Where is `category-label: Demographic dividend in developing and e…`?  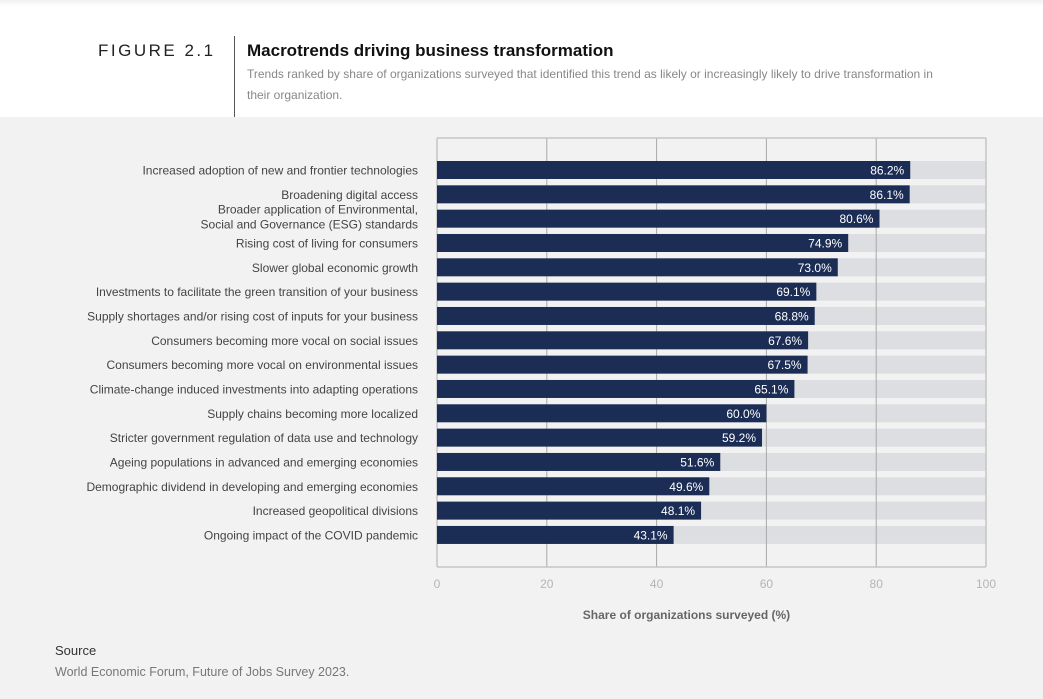 category-label: Demographic dividend in developing and e… is located at coordinates (252, 487).